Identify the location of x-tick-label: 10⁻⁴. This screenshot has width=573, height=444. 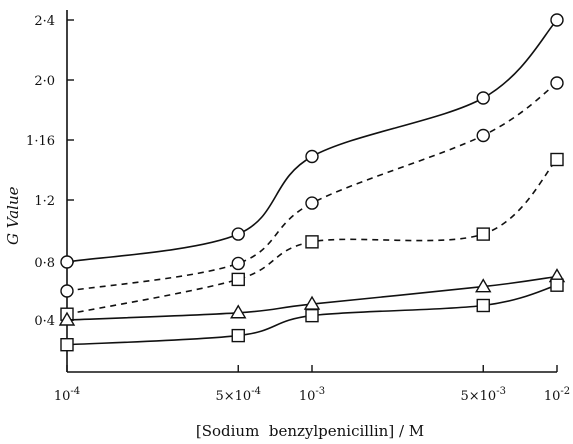
(67, 395).